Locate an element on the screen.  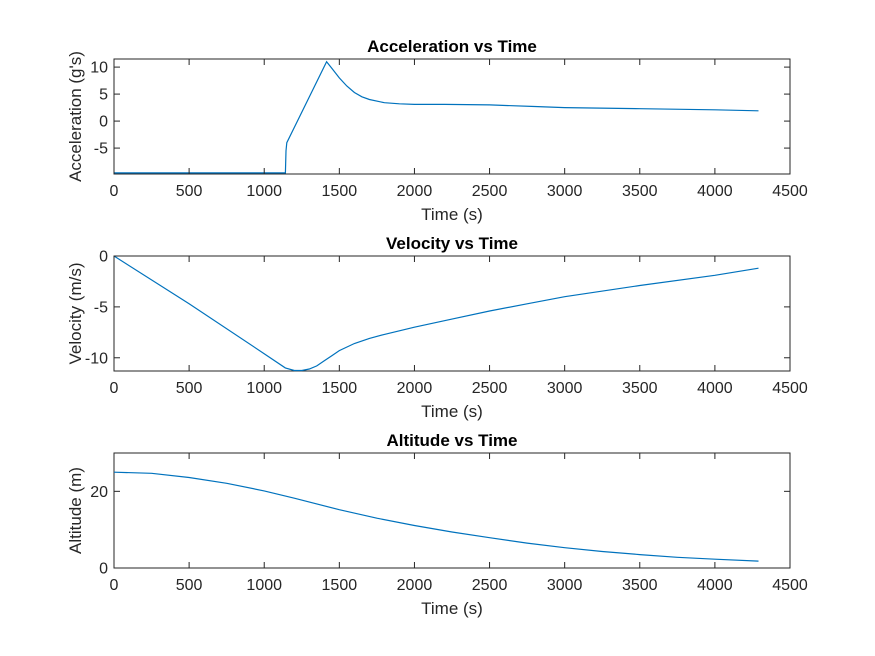
altitude-x-axis-label: Time (s) is located at coordinates (452, 608).